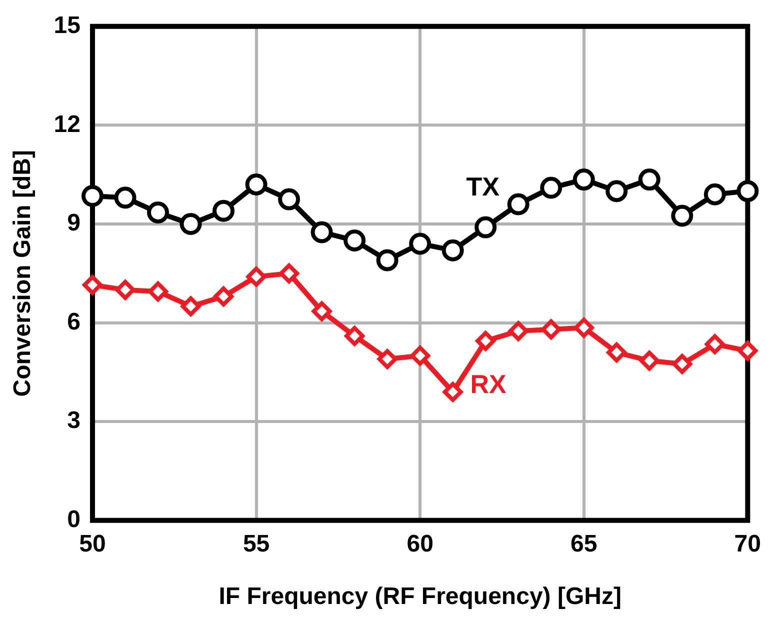 Image resolution: width=771 pixels, height=621 pixels. What do you see at coordinates (73, 322) in the screenshot?
I see `y-tick-label: 6` at bounding box center [73, 322].